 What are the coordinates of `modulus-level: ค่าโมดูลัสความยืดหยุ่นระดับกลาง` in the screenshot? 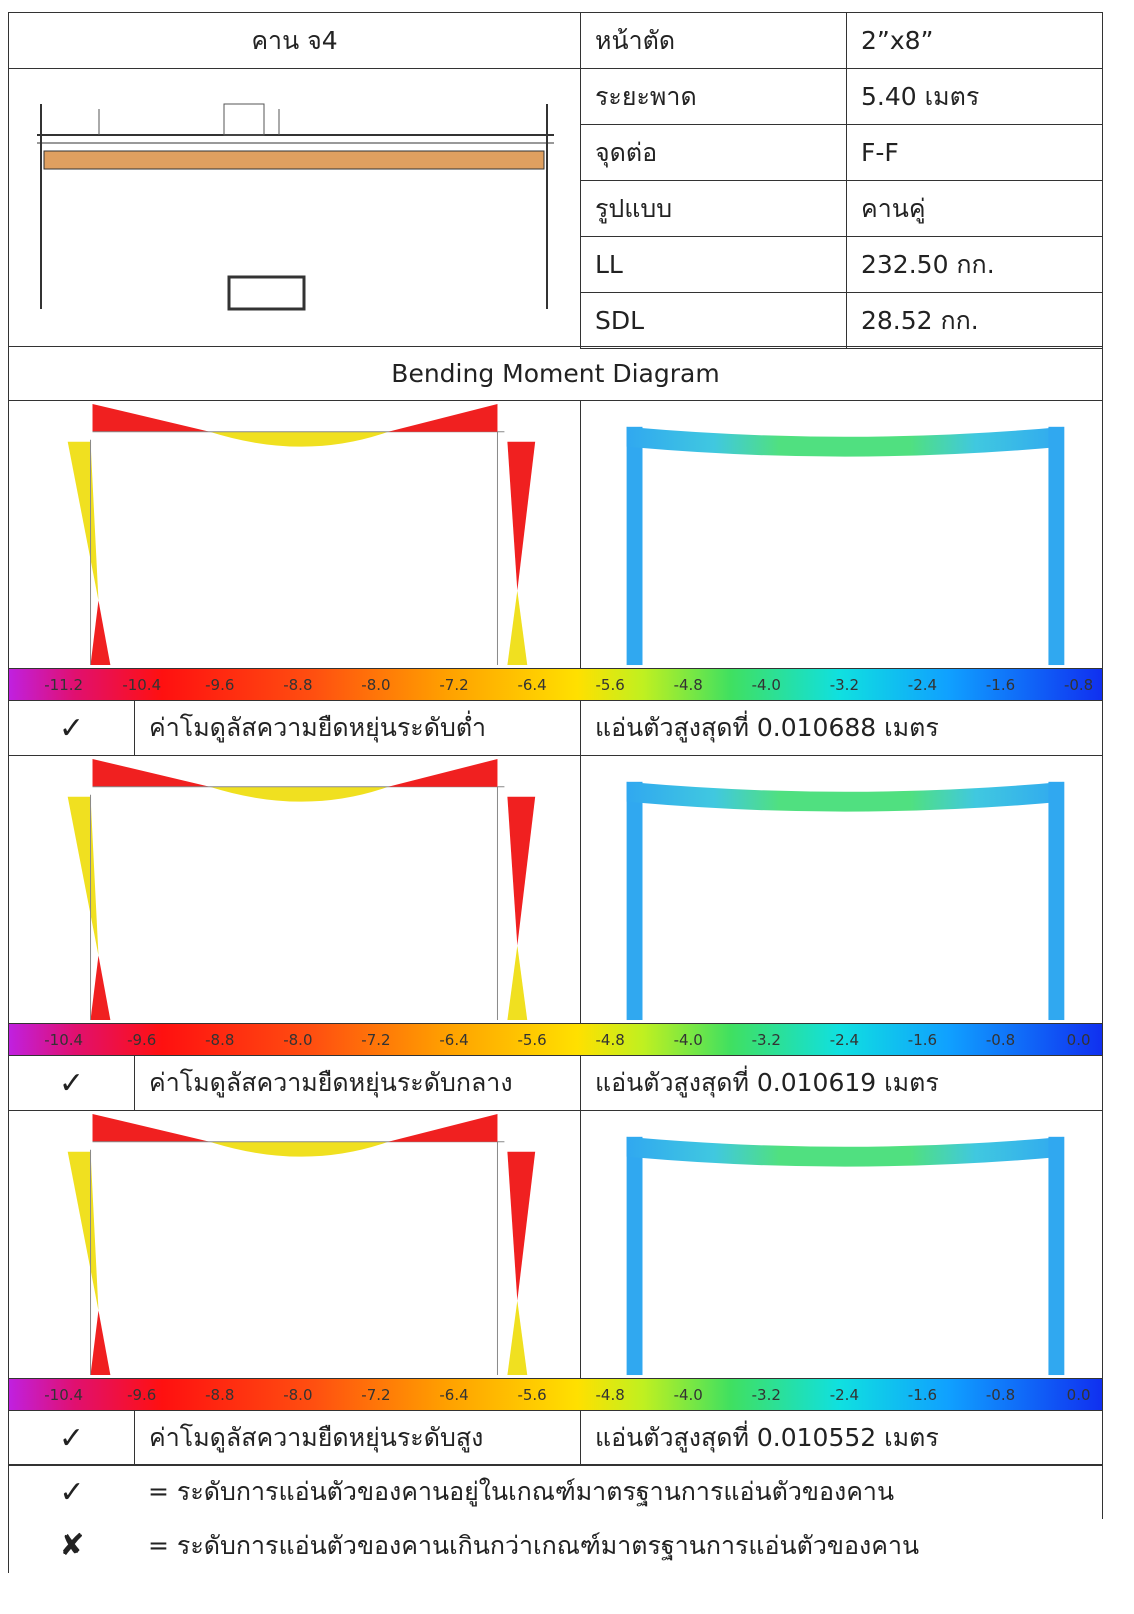 It's located at (357, 1083).